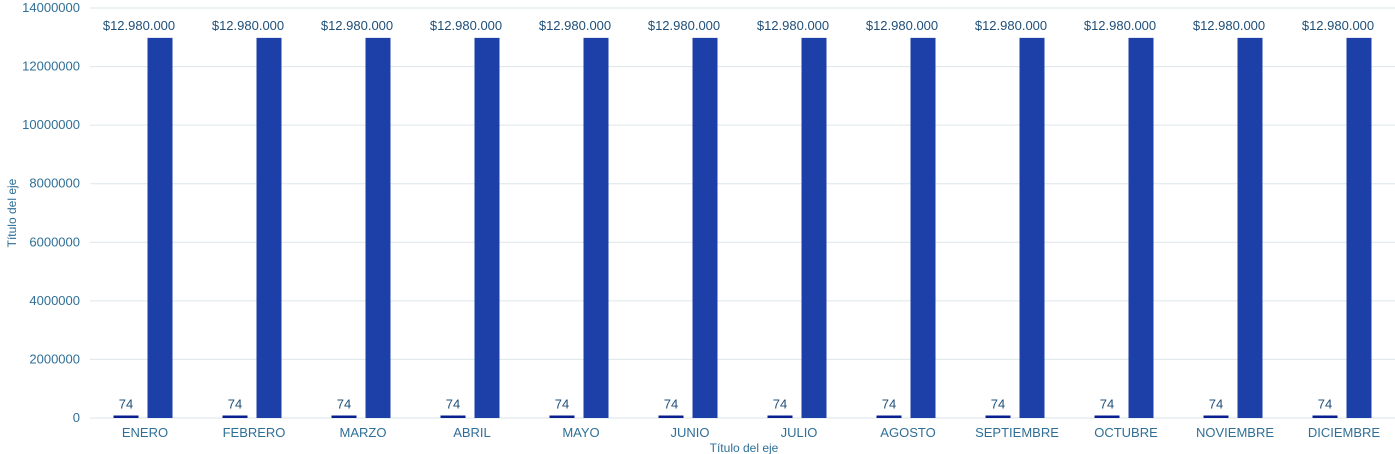 The height and width of the screenshot is (454, 1395). What do you see at coordinates (363, 432) in the screenshot?
I see `x-tick-label: MARZO` at bounding box center [363, 432].